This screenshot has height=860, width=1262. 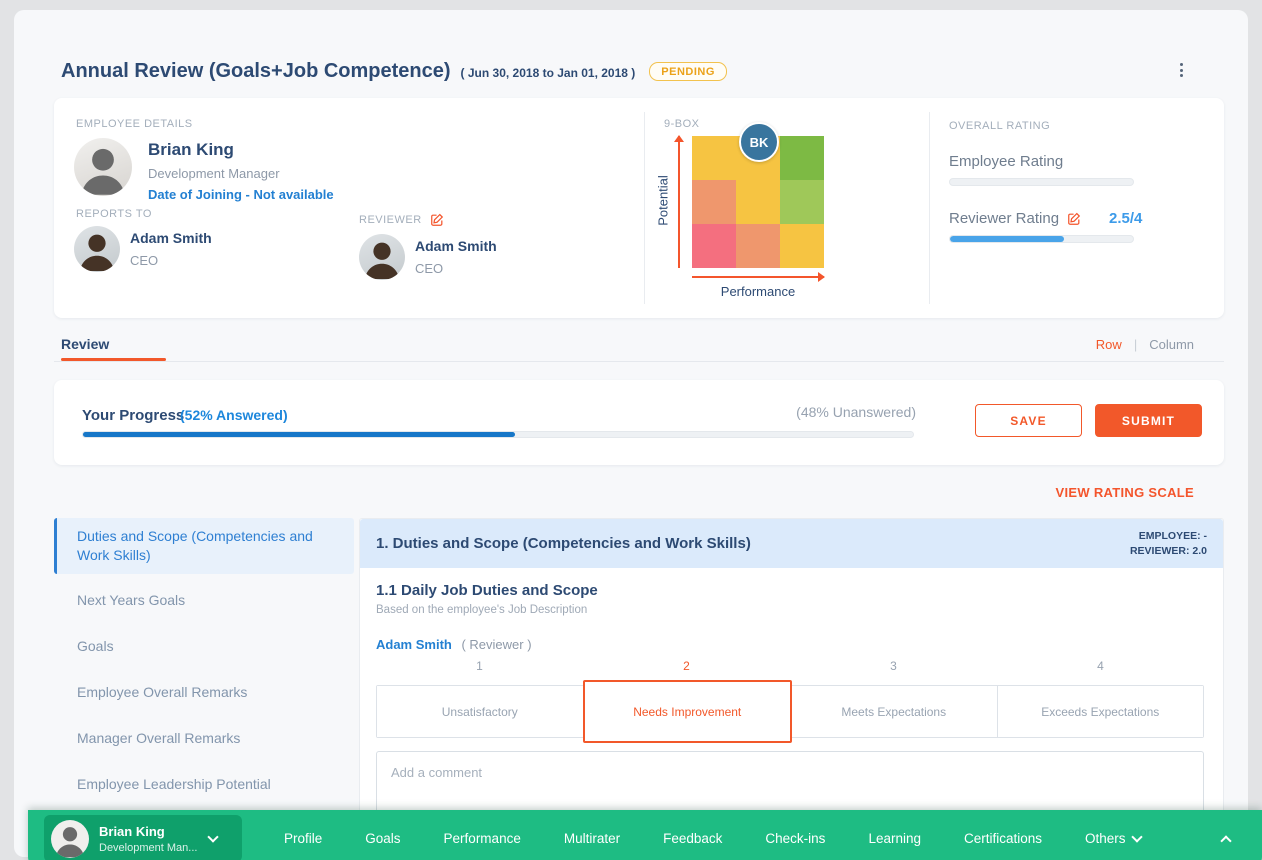 What do you see at coordinates (382, 257) in the screenshot?
I see `reviewer-avatar` at bounding box center [382, 257].